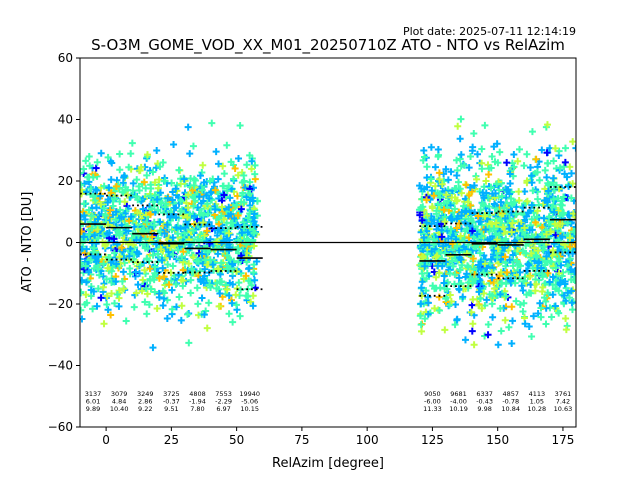 The height and width of the screenshot is (480, 640). I want to click on bin-std-label: 6.97, so click(223, 409).